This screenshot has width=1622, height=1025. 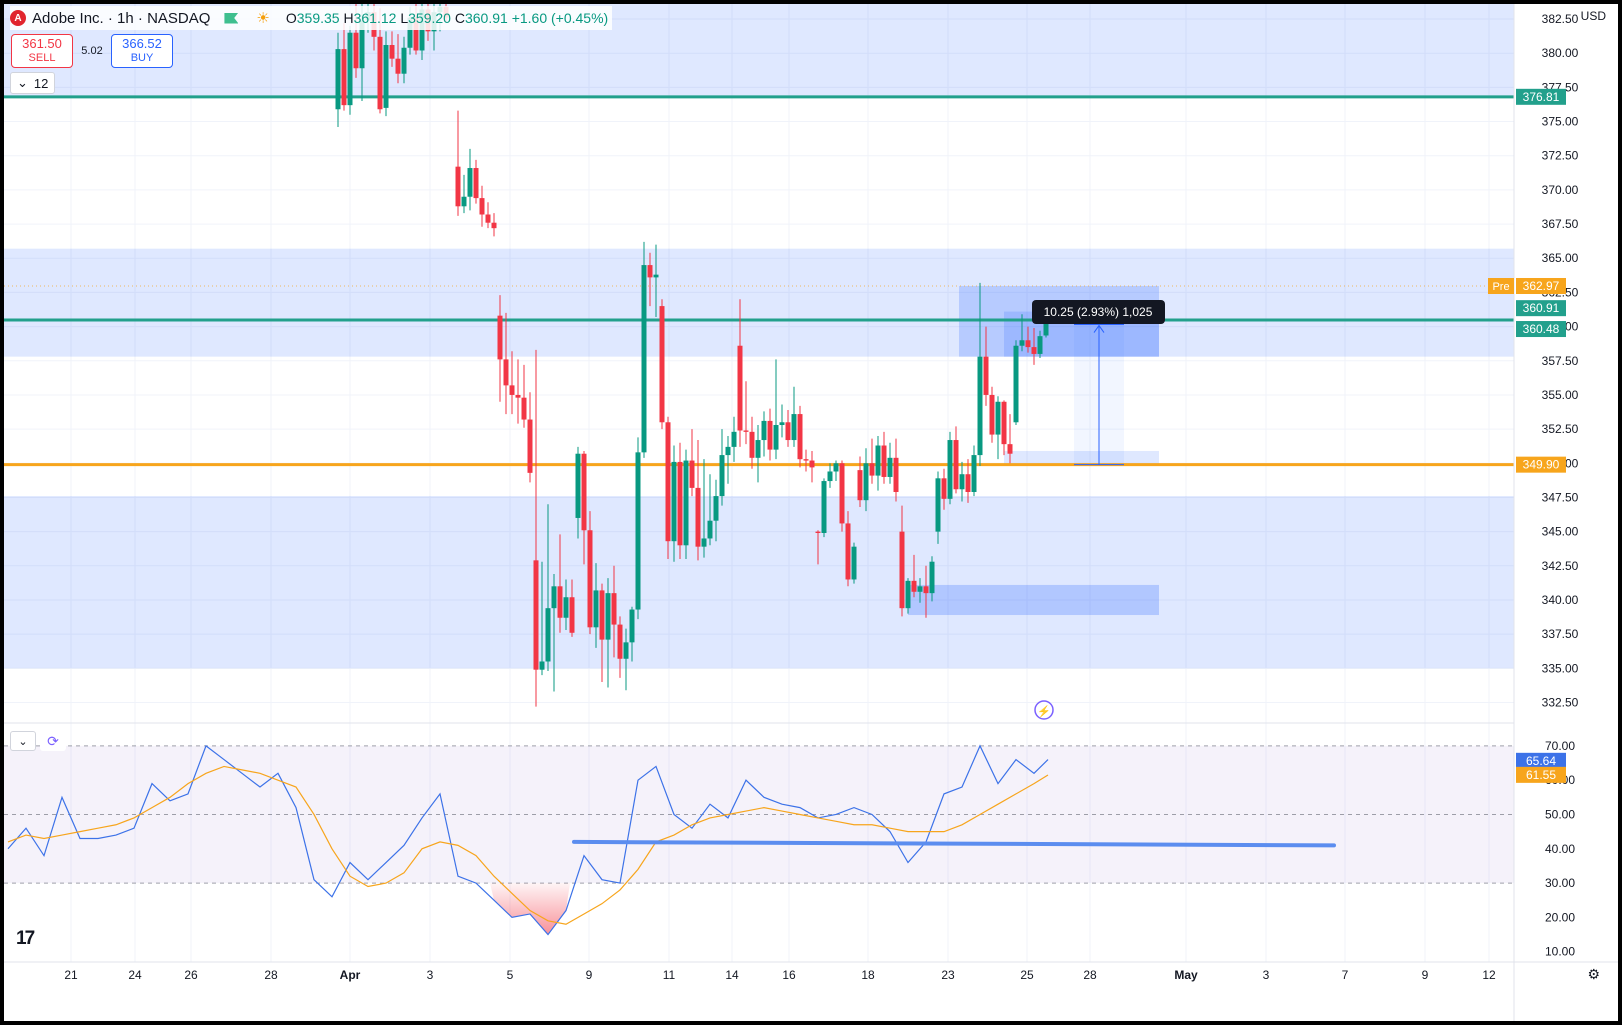 I want to click on tradingview-logo-icon: 17, so click(x=25, y=938).